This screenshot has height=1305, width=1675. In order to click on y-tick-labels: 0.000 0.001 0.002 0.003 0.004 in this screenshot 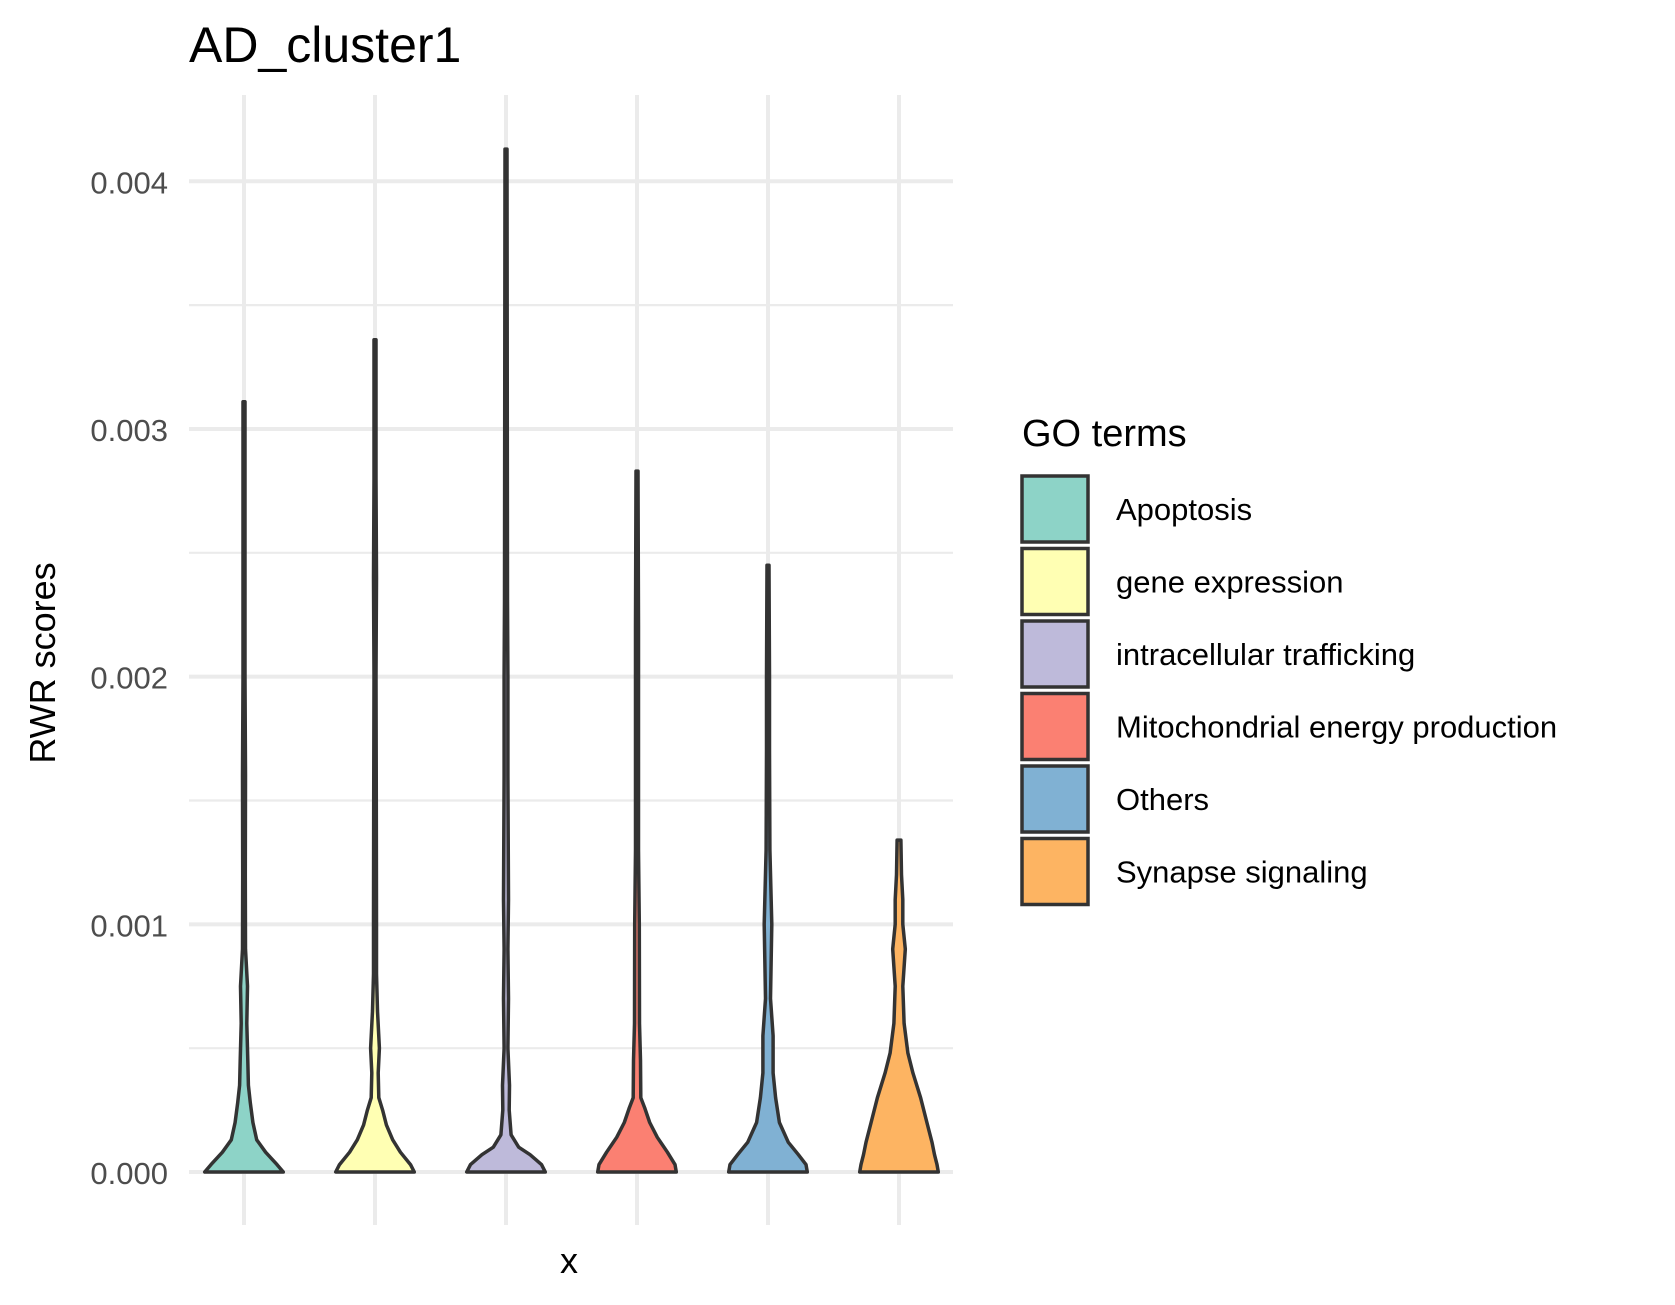, I will do `click(129, 678)`.